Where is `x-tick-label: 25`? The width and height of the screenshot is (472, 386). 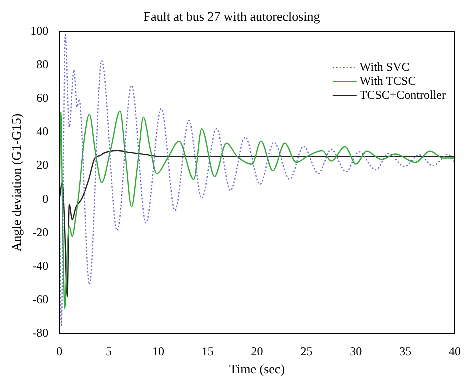
x-tick-label: 25 is located at coordinates (306, 351).